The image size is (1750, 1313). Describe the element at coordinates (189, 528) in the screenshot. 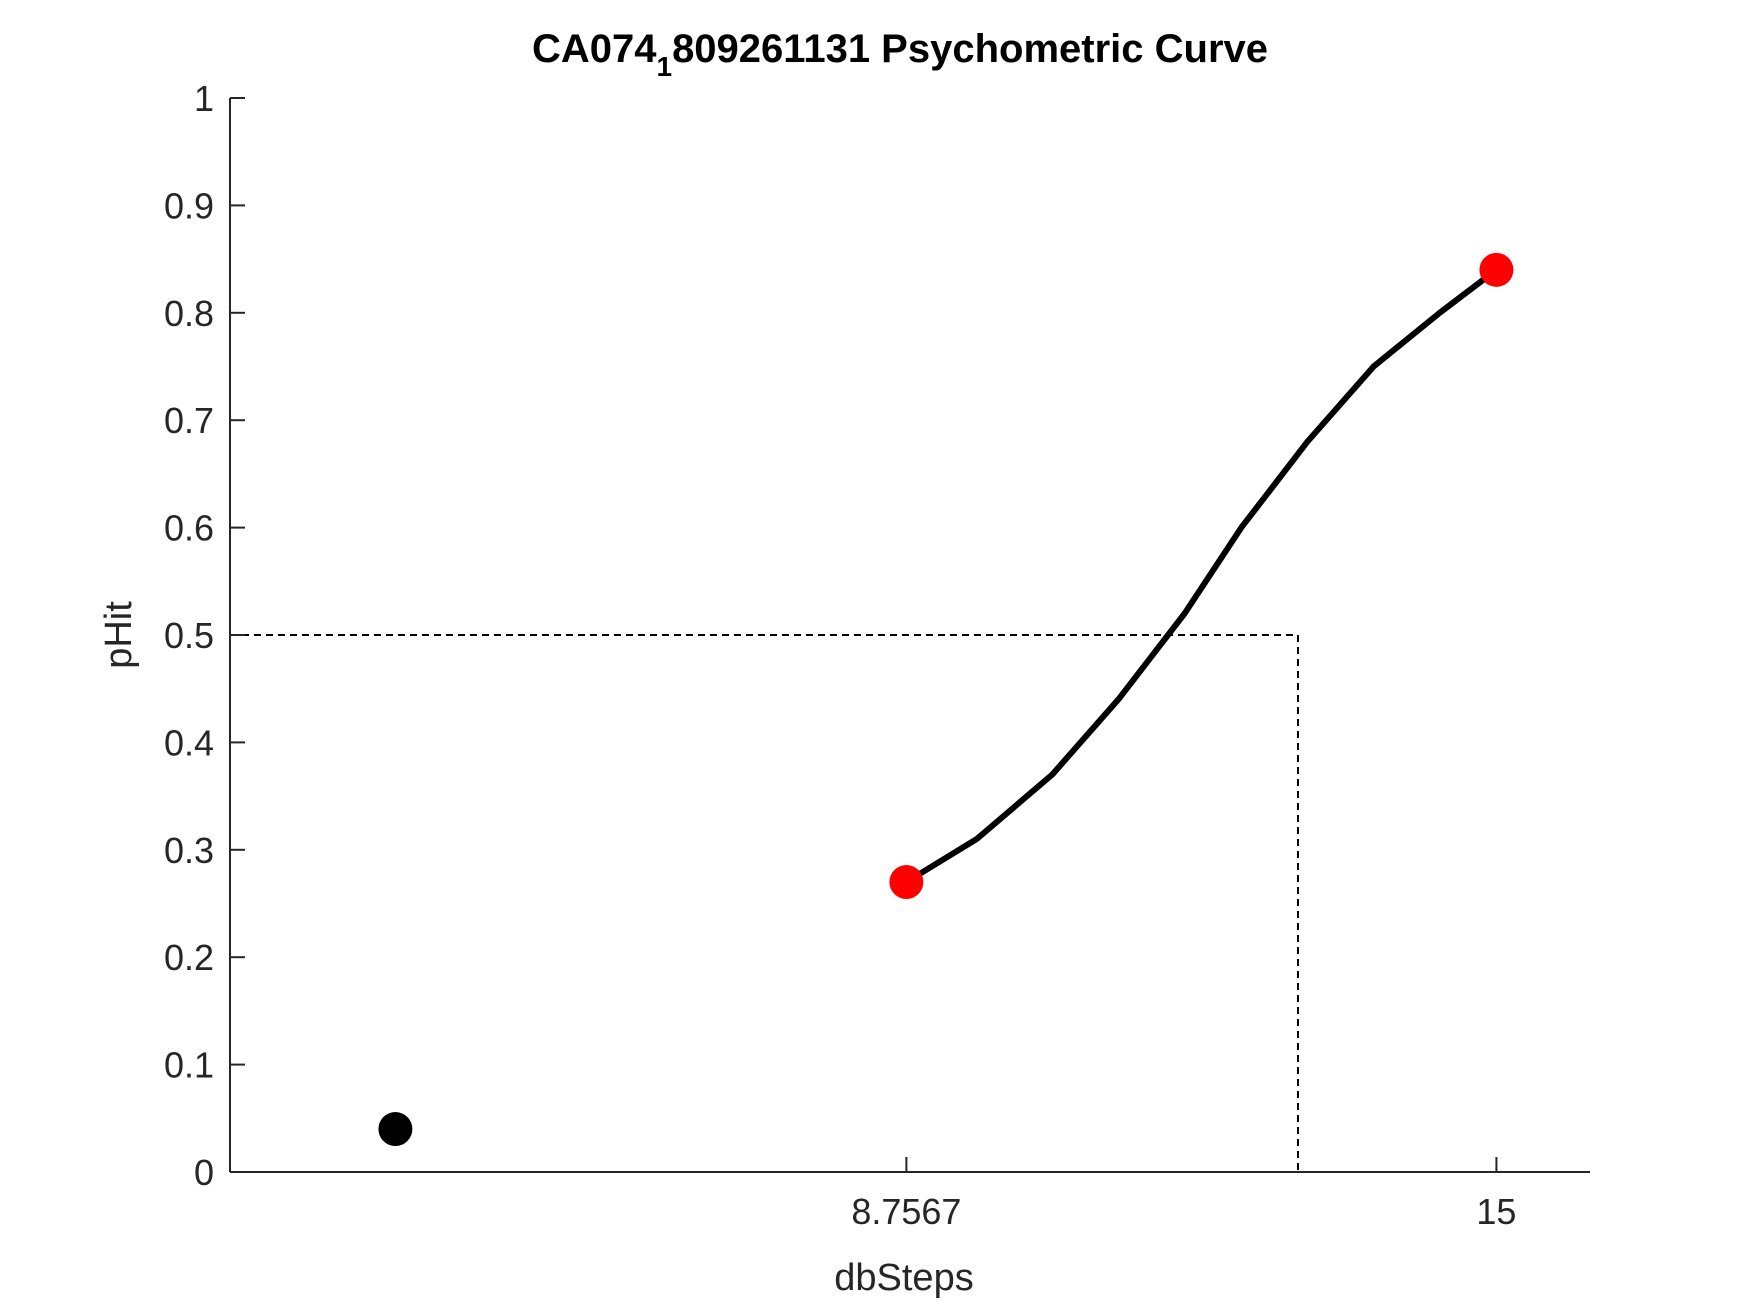

I see `y-tick-label: 0.6` at that location.